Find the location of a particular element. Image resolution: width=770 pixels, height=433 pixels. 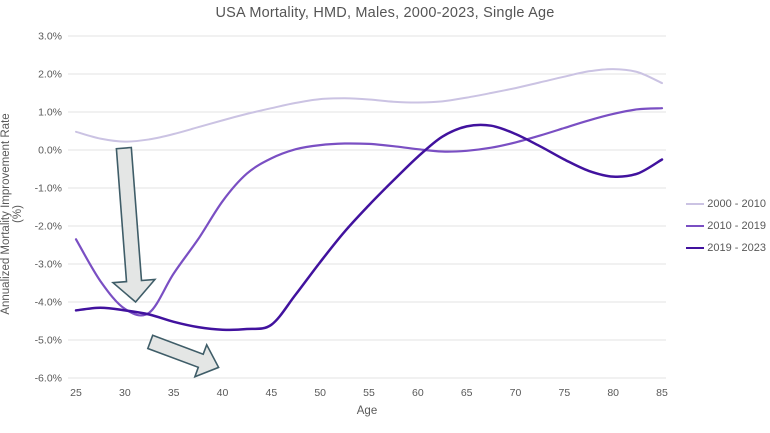

legend-label: 2019 - 2023 is located at coordinates (736, 247).